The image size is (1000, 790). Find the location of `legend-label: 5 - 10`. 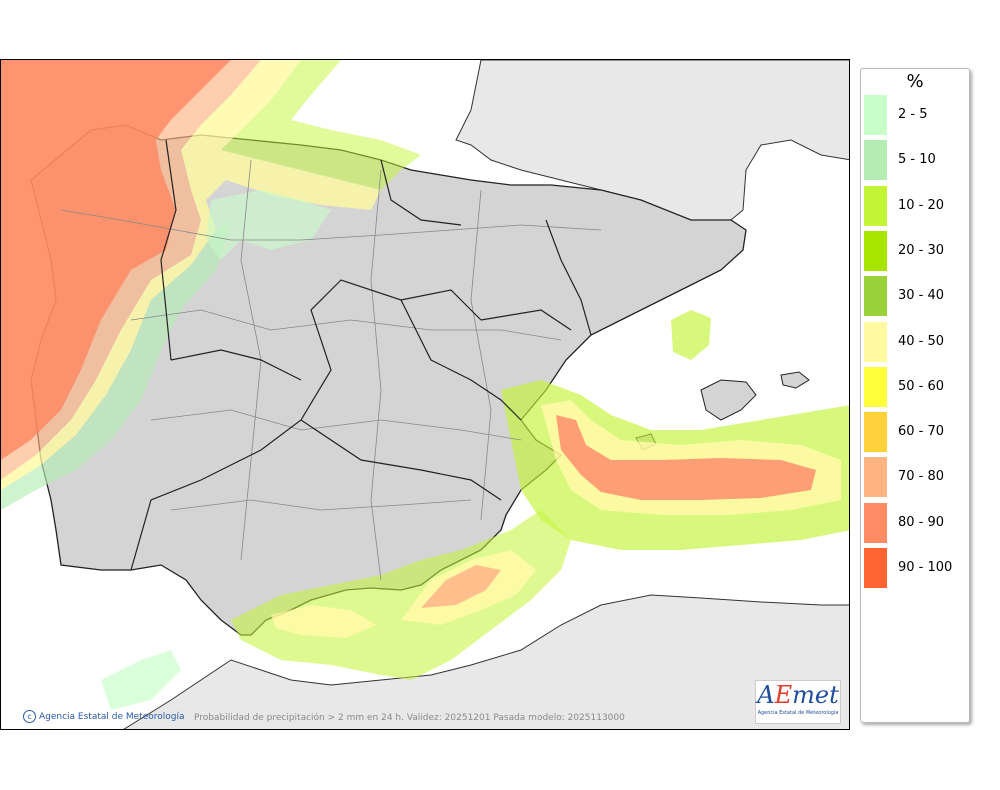

legend-label: 5 - 10 is located at coordinates (917, 160).